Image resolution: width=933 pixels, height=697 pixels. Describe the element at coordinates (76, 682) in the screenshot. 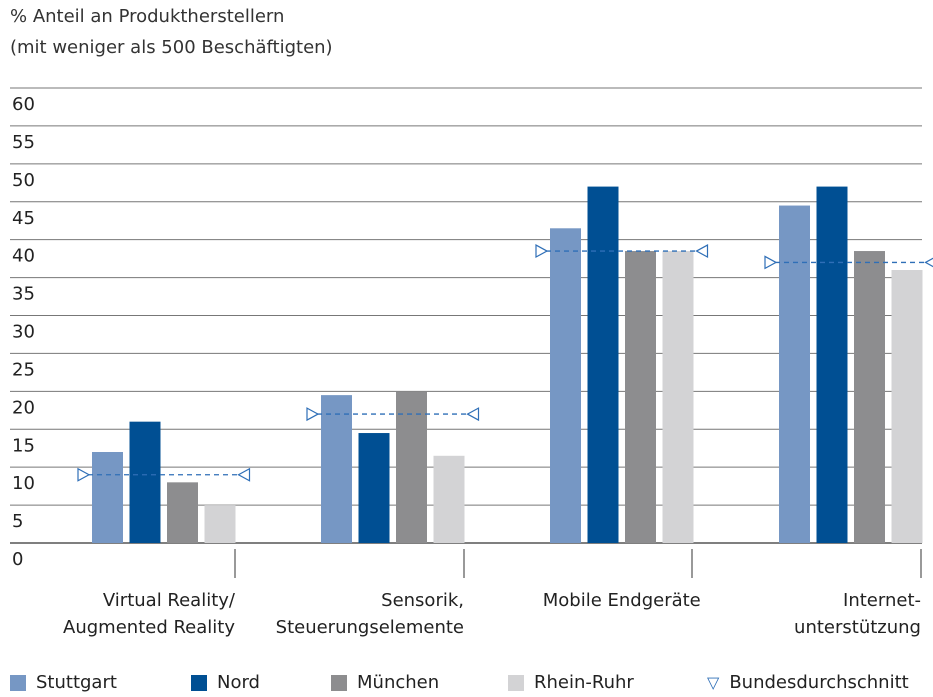

I see `legend-label: Stuttgart` at that location.